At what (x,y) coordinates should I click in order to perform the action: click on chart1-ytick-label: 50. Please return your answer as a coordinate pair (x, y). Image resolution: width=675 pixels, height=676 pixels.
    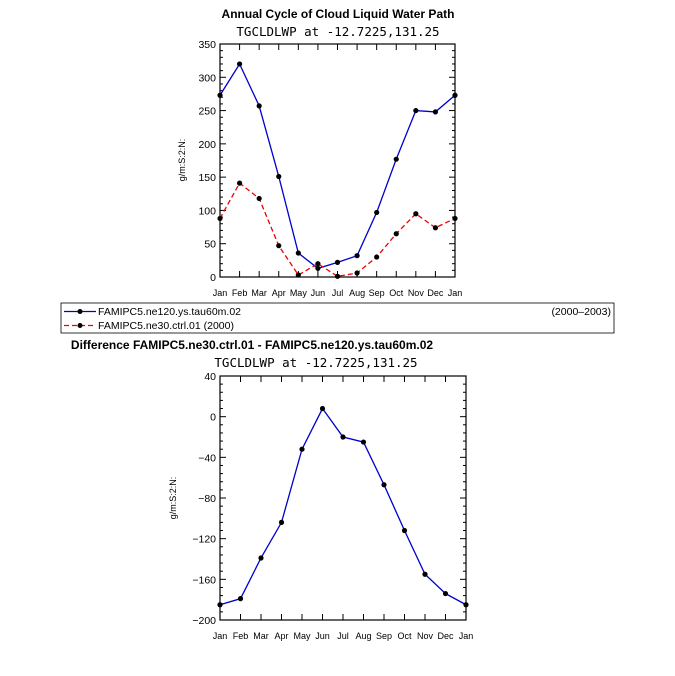
    Looking at the image, I should click on (210, 245).